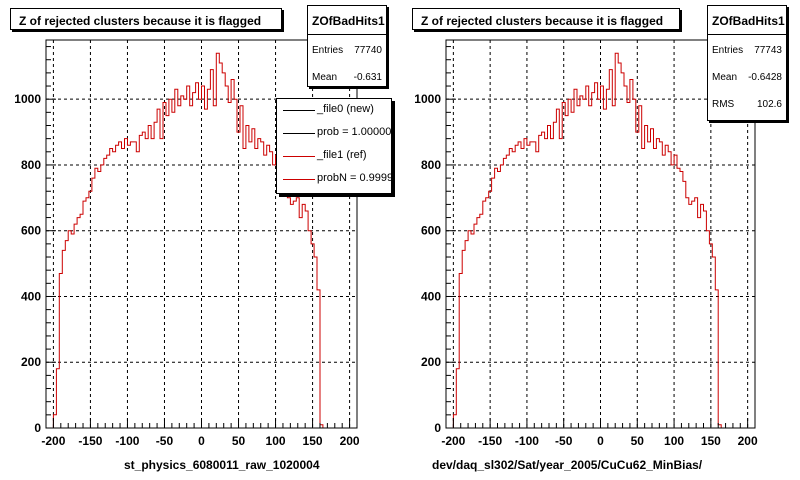 The height and width of the screenshot is (480, 800). I want to click on legend-item-prob: prob = 1.000000, so click(334, 133).